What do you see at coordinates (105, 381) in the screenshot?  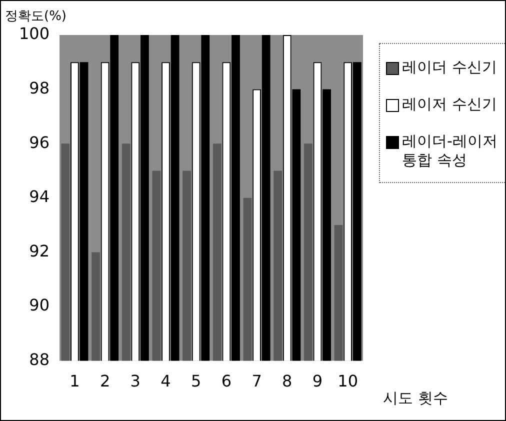 I see `x-tick-label: 2` at bounding box center [105, 381].